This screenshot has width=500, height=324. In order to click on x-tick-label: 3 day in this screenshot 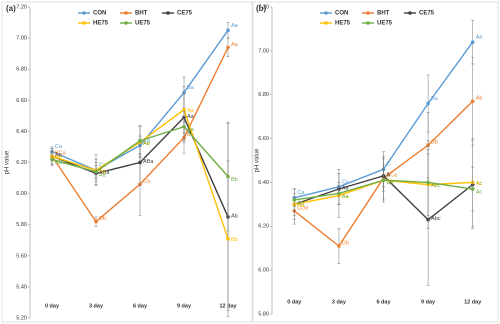, I will do `click(96, 306)`.